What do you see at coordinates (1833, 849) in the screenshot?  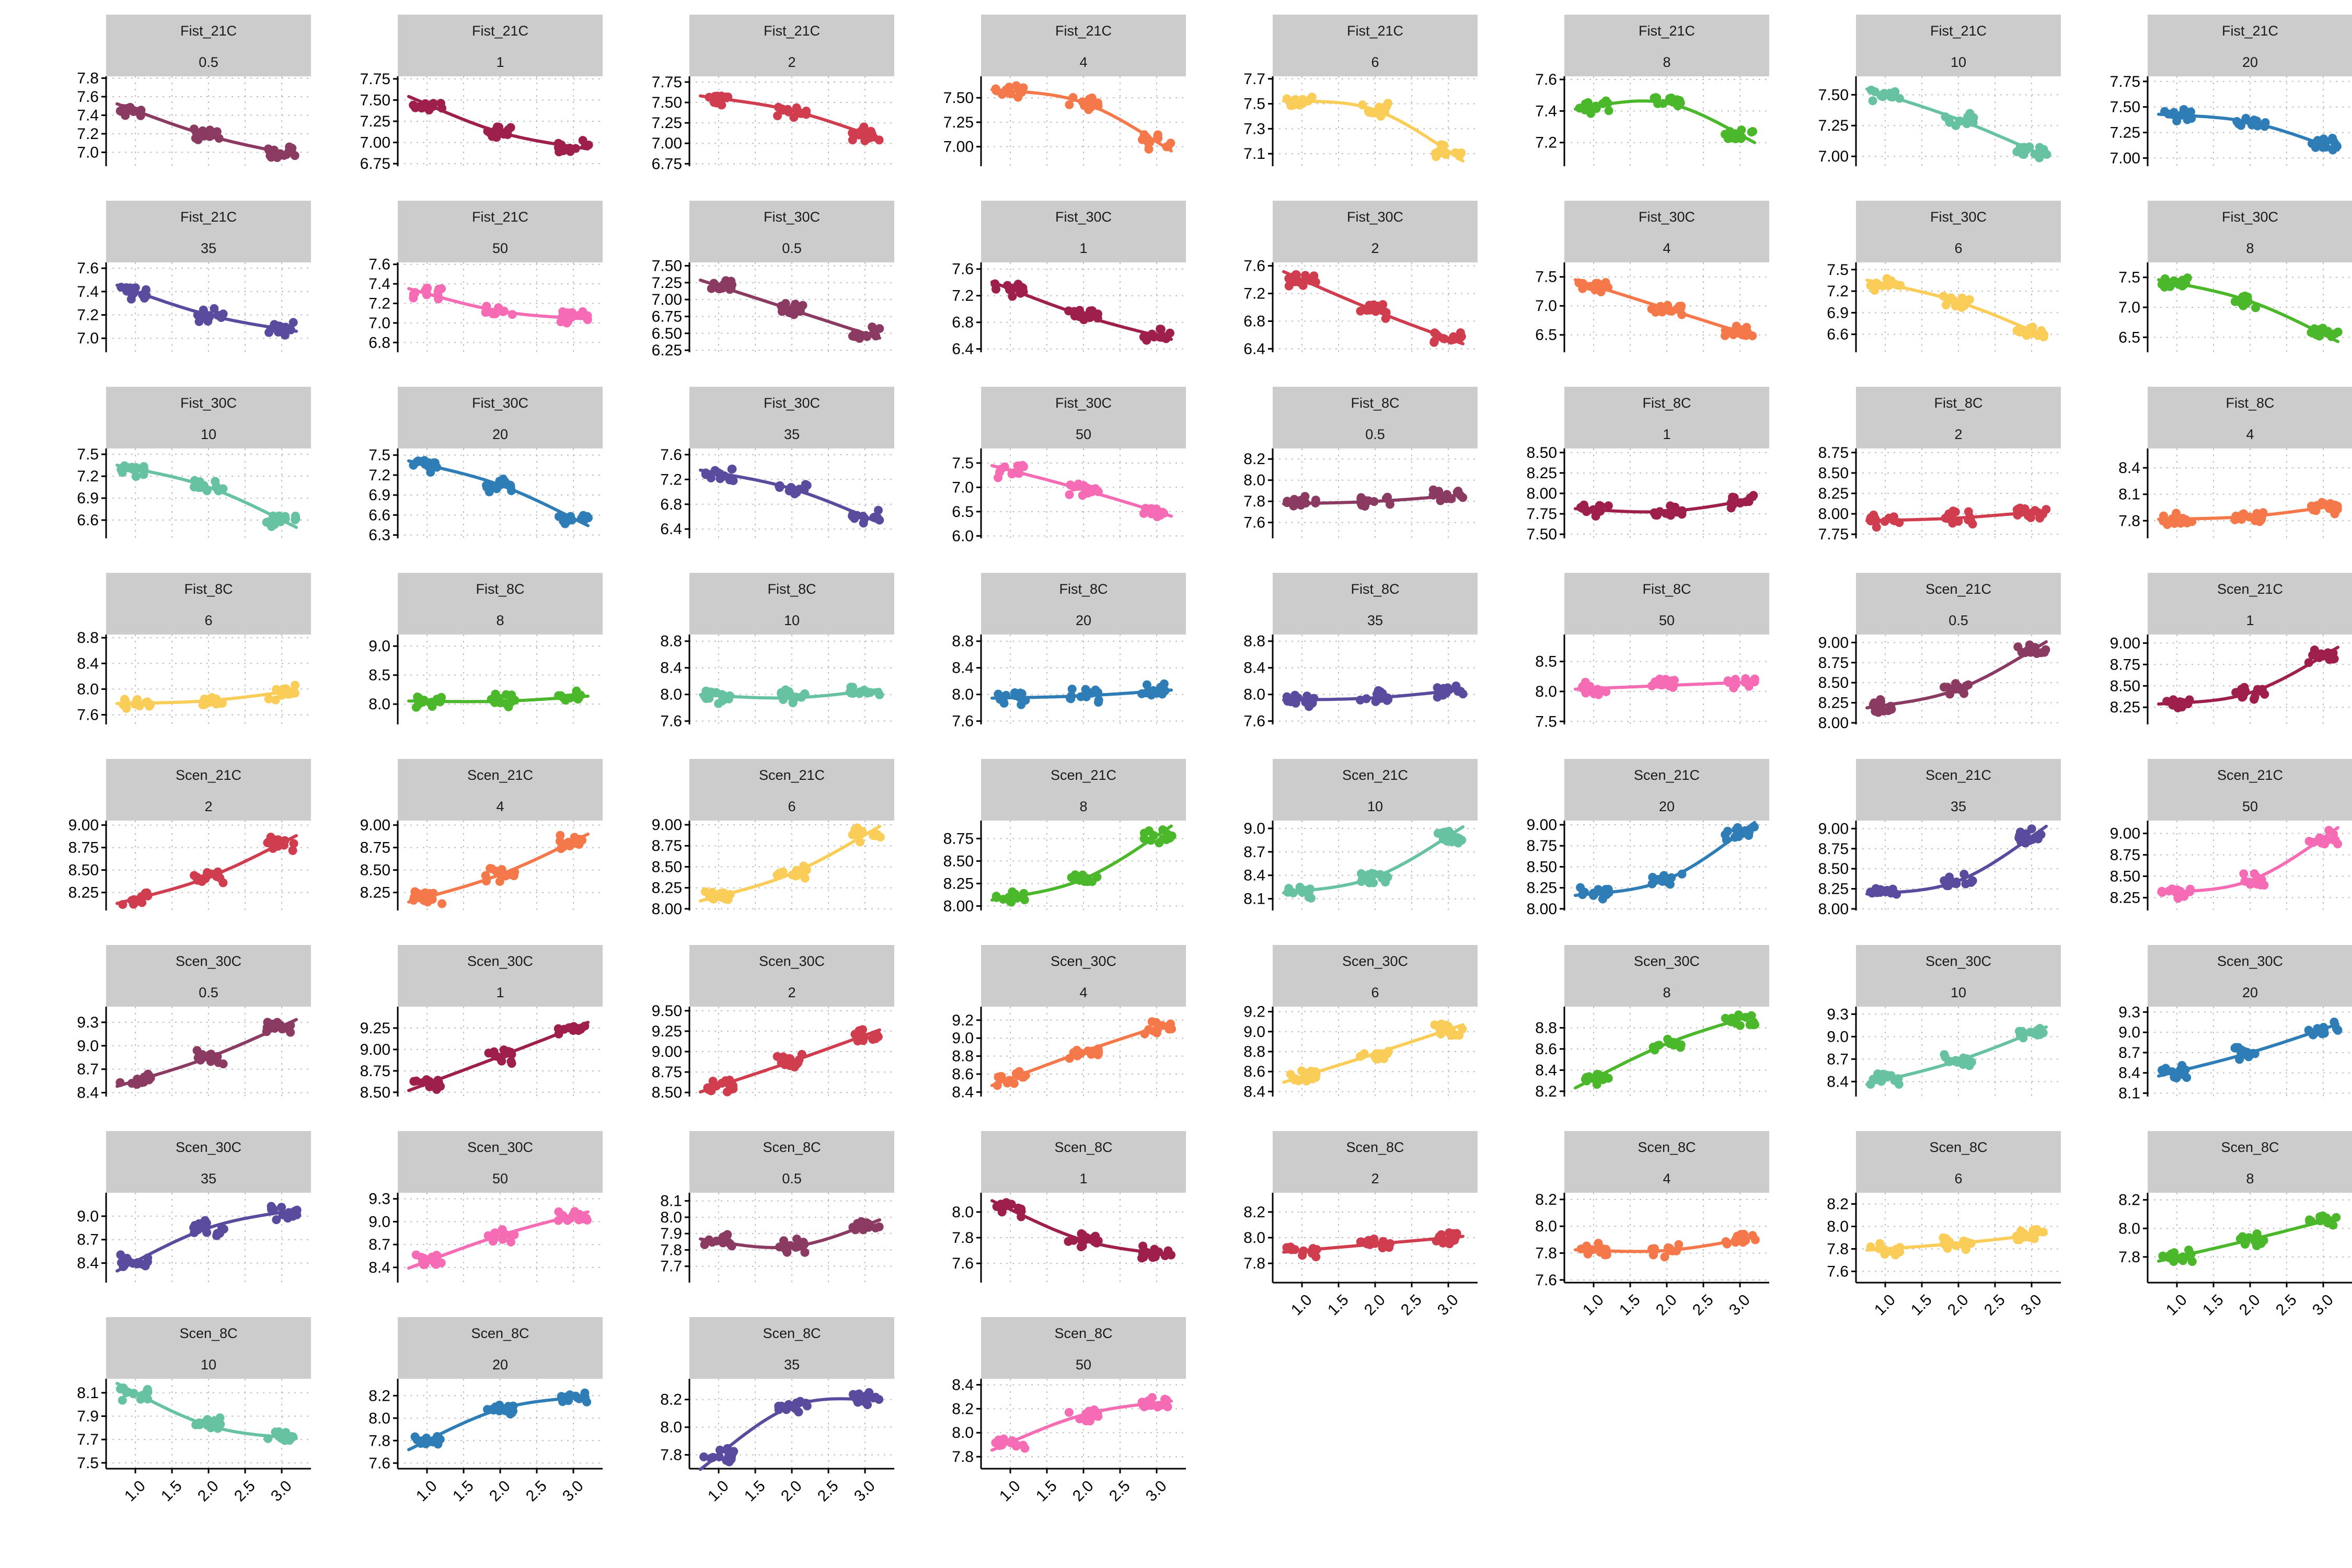 I see `y-tick-label: 8.75` at bounding box center [1833, 849].